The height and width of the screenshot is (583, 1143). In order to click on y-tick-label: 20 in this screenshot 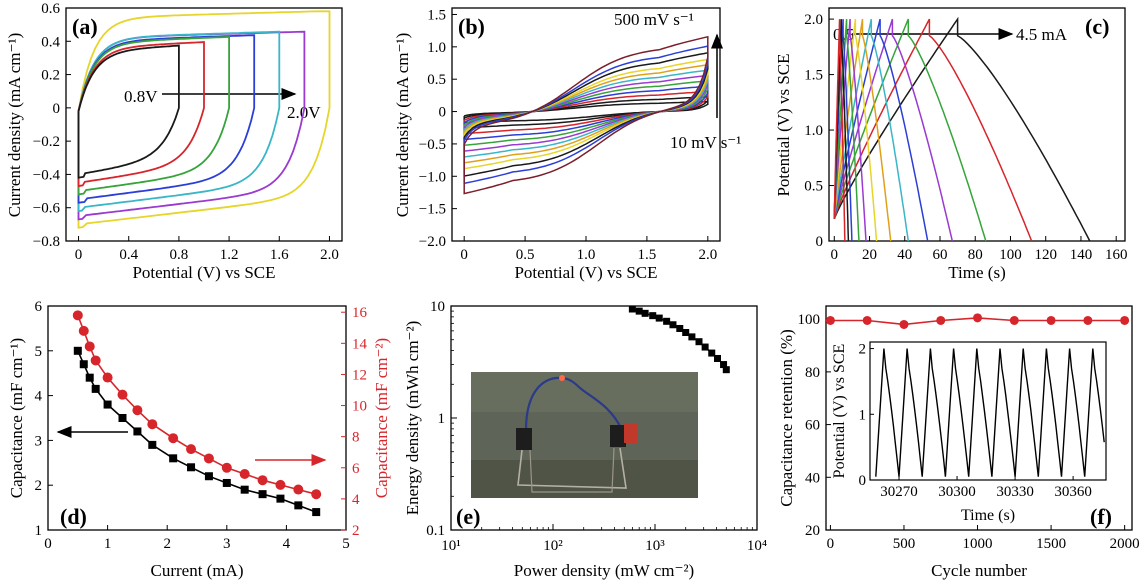, I will do `click(812, 531)`.